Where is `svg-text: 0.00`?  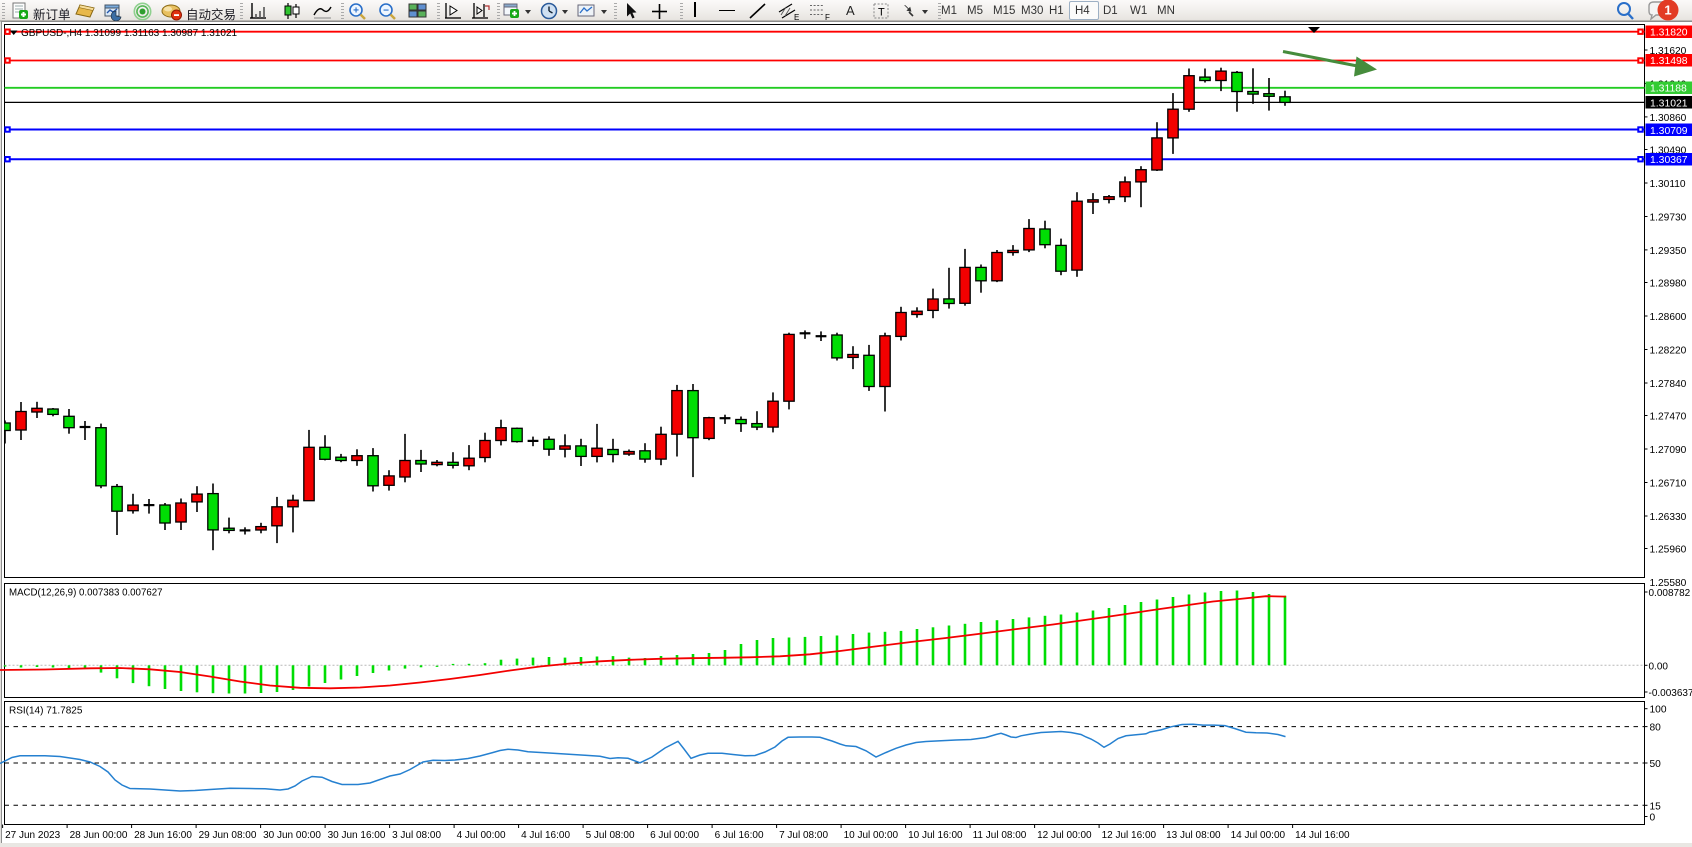
svg-text: 0.00 is located at coordinates (1659, 666).